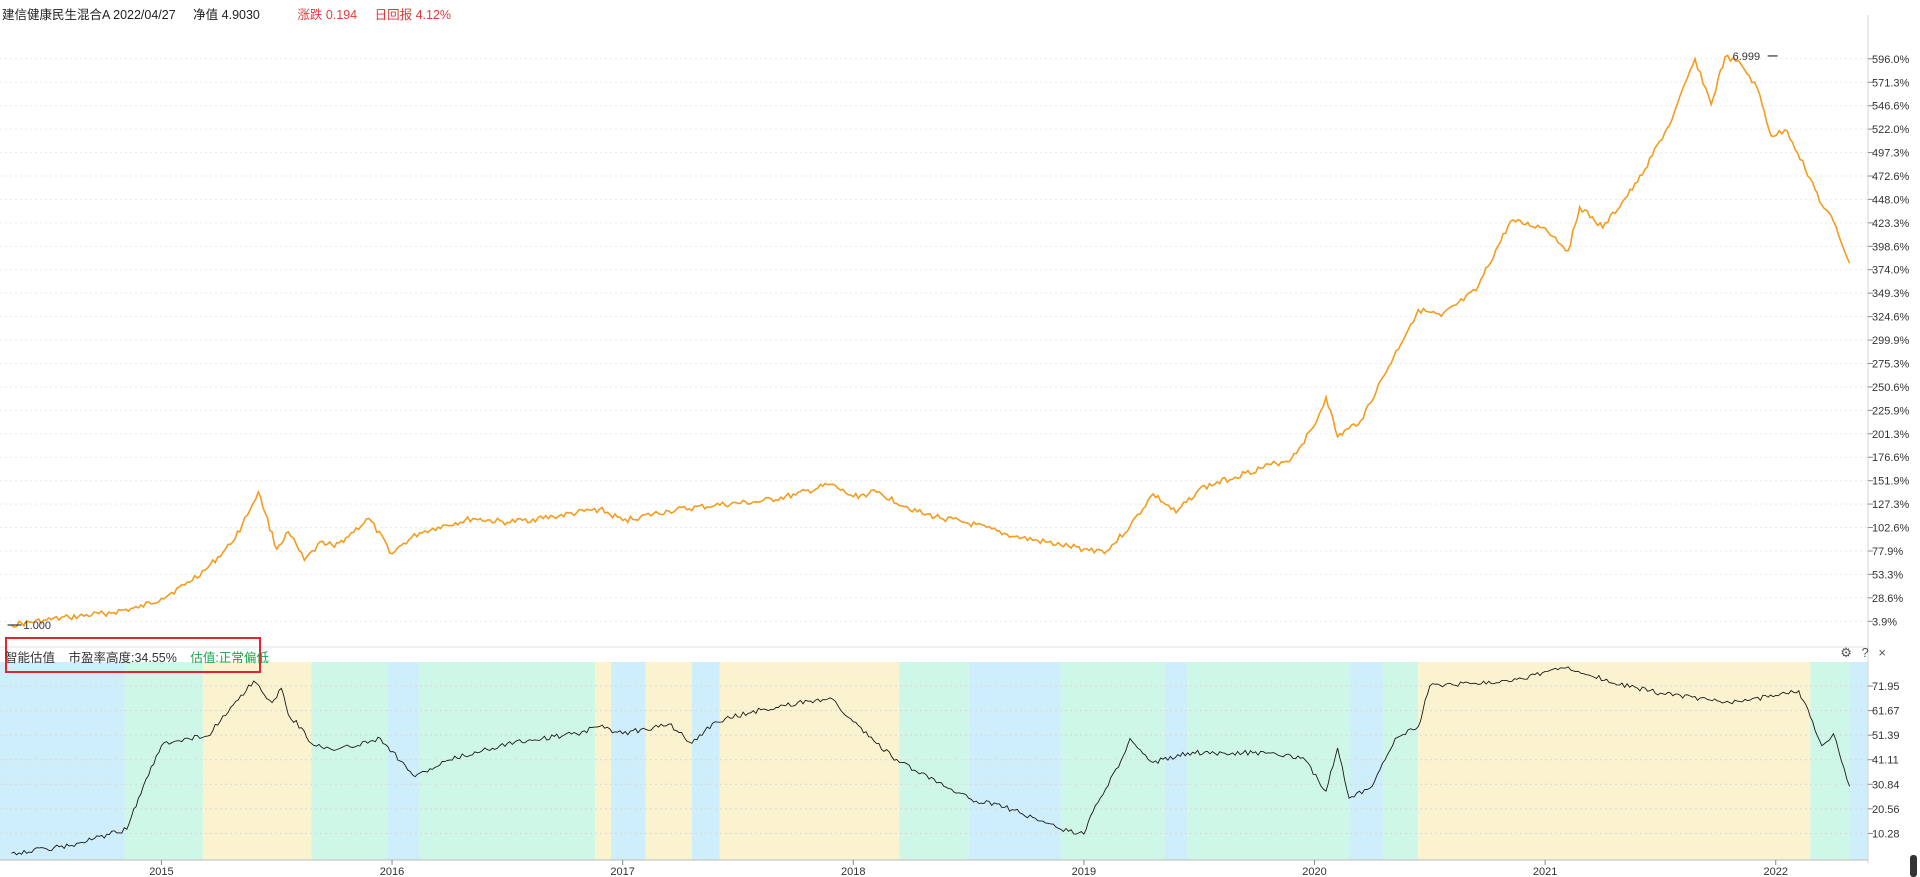 The height and width of the screenshot is (877, 1920). Describe the element at coordinates (1891, 130) in the screenshot. I see `nav-y-tick-label: 522.0%` at that location.